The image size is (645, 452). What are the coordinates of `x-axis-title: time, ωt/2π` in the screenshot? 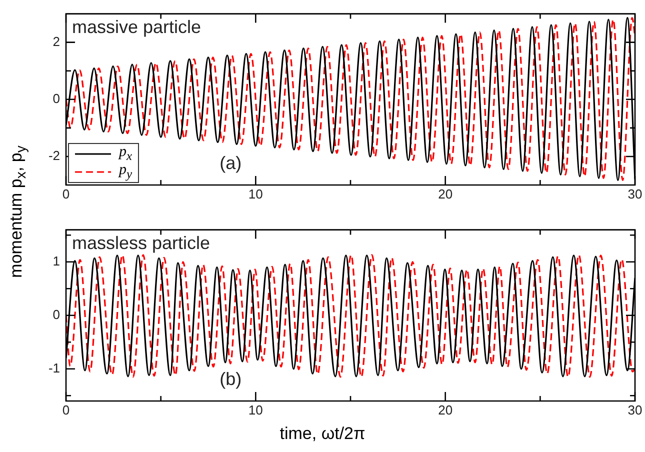 It's located at (322, 434).